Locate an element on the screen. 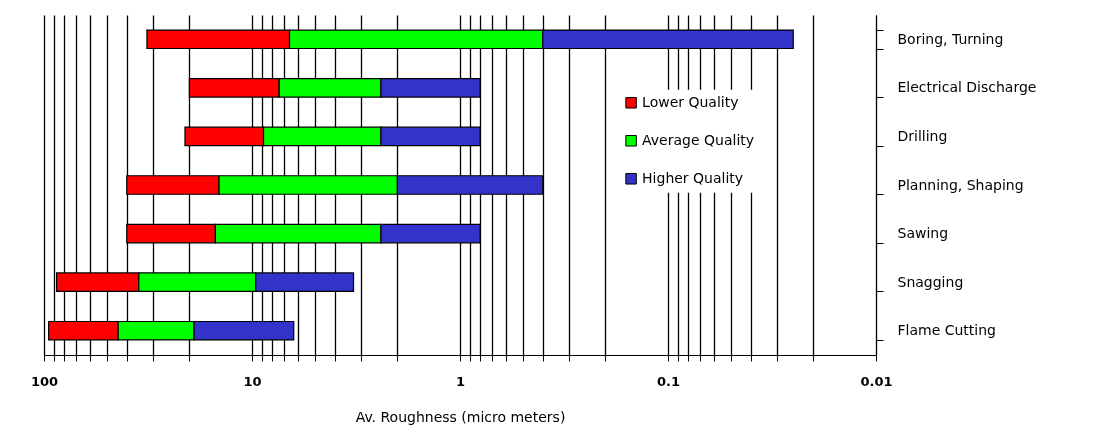 The height and width of the screenshot is (441, 1102). x-tick-label: 10 is located at coordinates (252, 381).